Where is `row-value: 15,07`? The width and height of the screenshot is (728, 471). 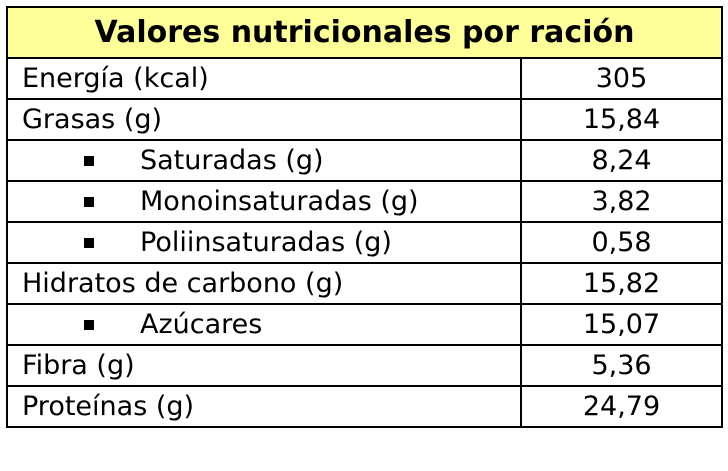
row-value: 15,07 is located at coordinates (621, 324).